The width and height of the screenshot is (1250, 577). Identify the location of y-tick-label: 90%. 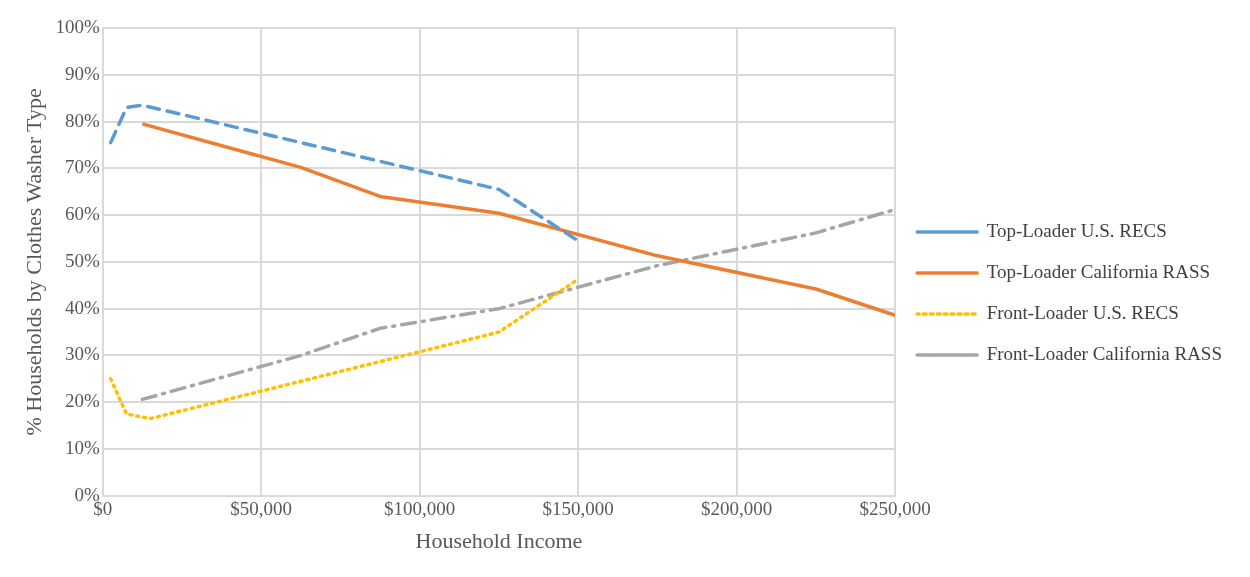
(82, 73).